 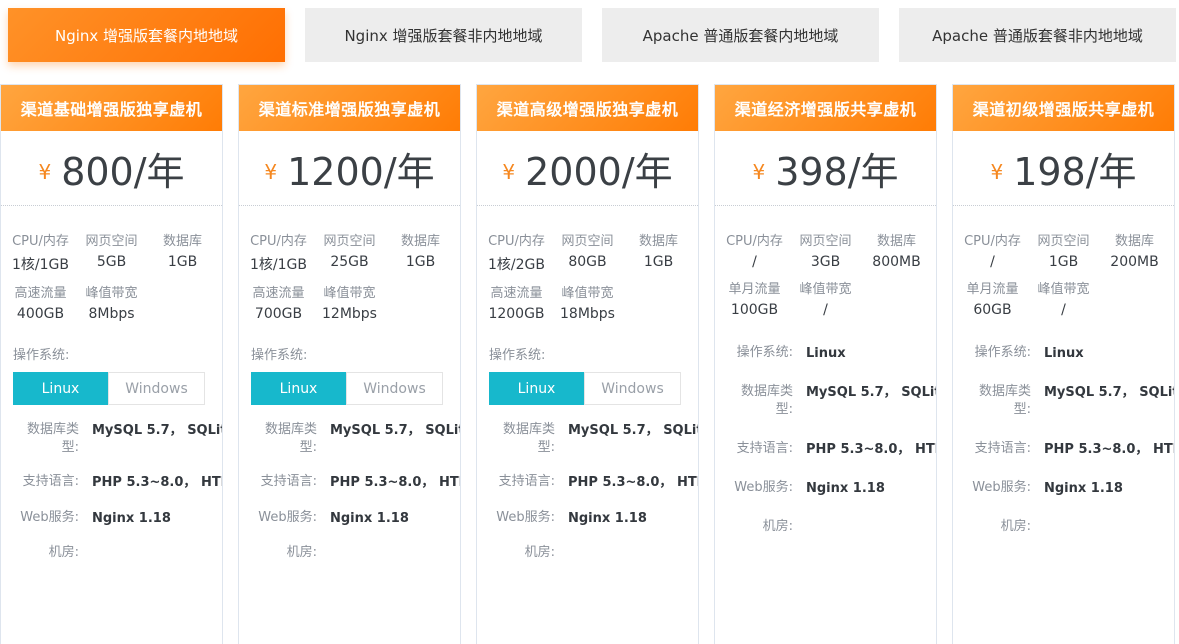 I want to click on spec-value: 18Mbps, so click(x=587, y=314).